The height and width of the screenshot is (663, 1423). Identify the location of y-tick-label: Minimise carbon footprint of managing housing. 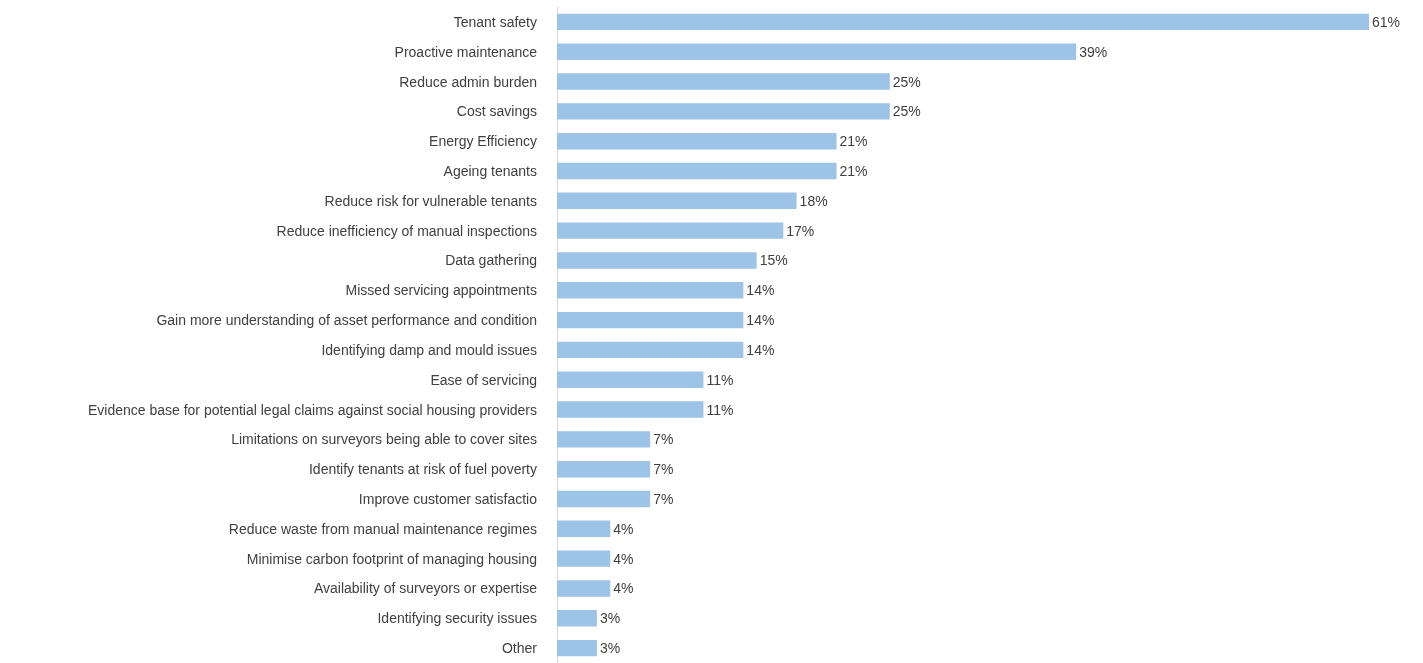
(391, 558).